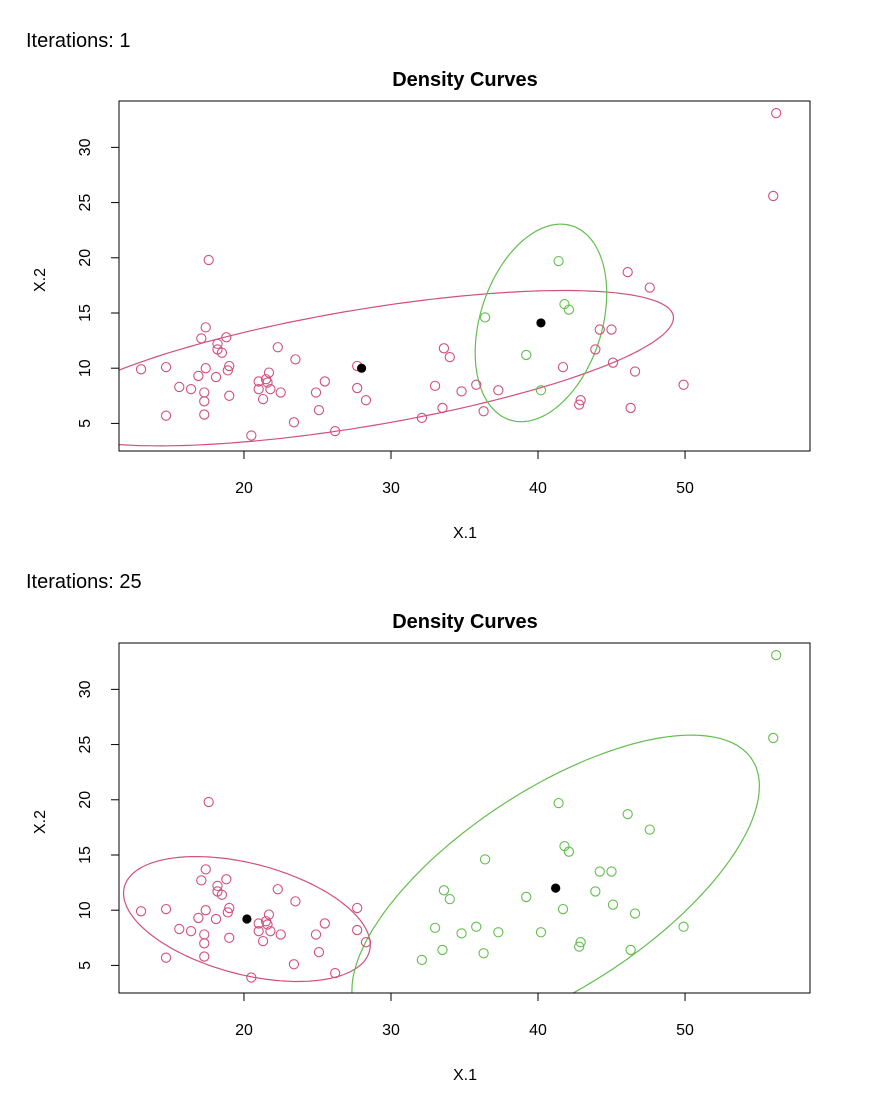 This screenshot has height=1110, width=876. I want to click on x-tick-label: 50, so click(685, 488).